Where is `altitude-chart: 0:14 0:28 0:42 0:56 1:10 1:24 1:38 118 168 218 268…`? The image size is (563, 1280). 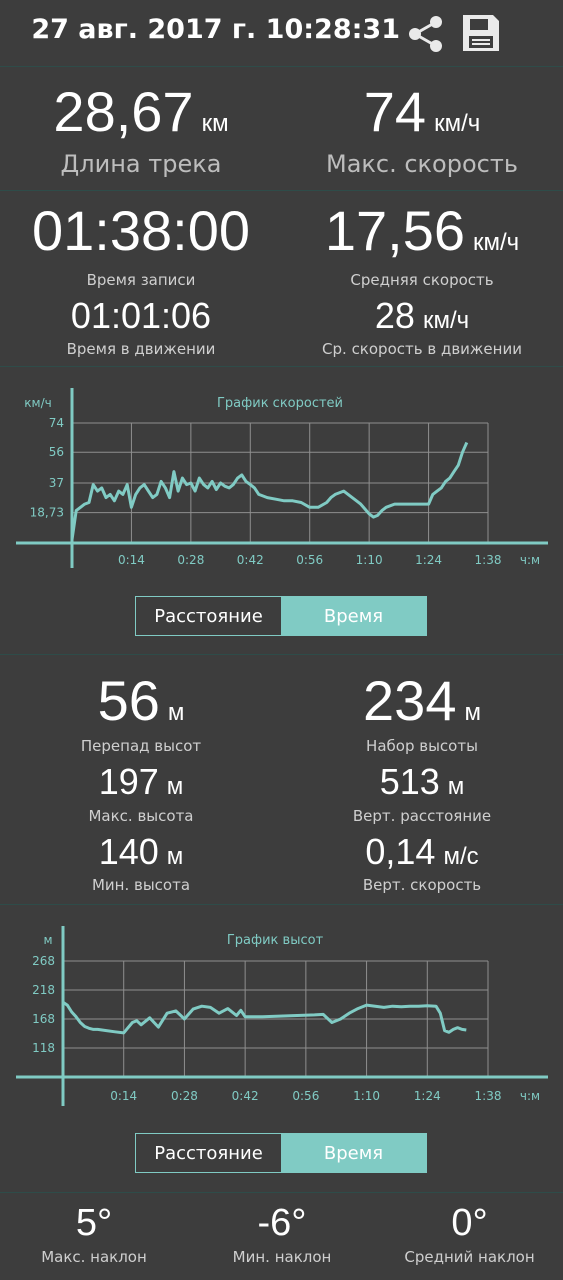
altitude-chart: 0:14 0:28 0:42 0:56 1:10 1:24 1:38 118 168 218 268… is located at coordinates (282, 1016).